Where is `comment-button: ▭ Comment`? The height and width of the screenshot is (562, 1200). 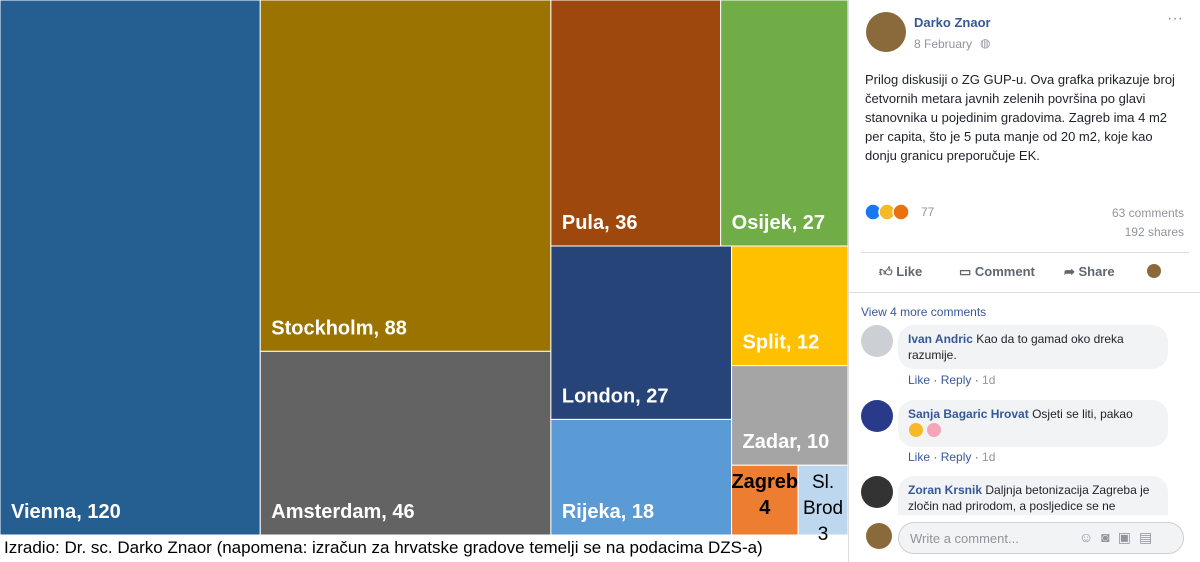
comment-button: ▭ Comment is located at coordinates (997, 271).